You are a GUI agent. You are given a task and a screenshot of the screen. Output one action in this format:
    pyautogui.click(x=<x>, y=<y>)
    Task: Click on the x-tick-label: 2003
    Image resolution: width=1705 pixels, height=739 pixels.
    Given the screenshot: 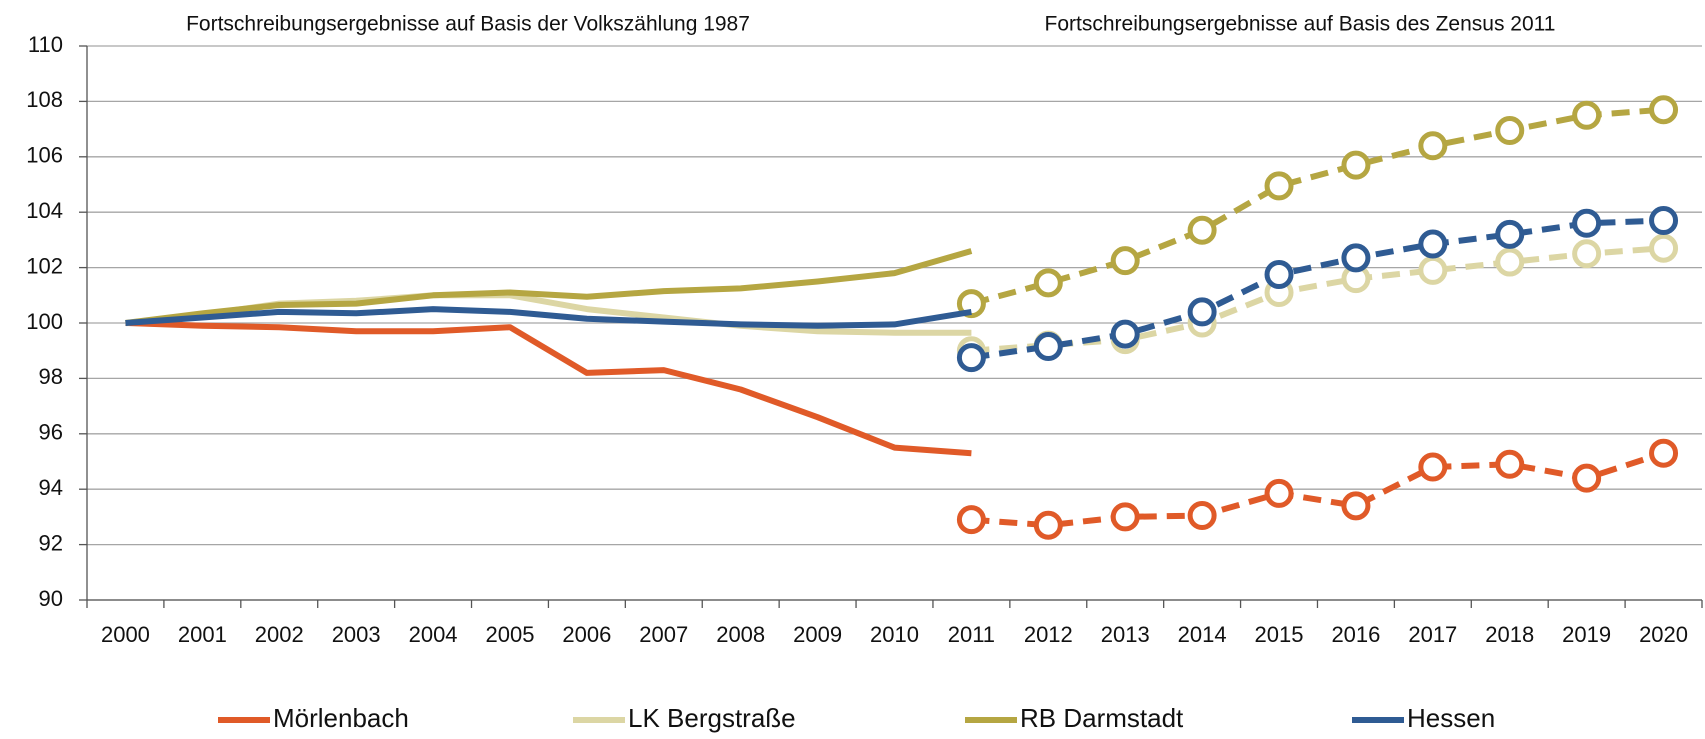 What is the action you would take?
    pyautogui.click(x=356, y=634)
    